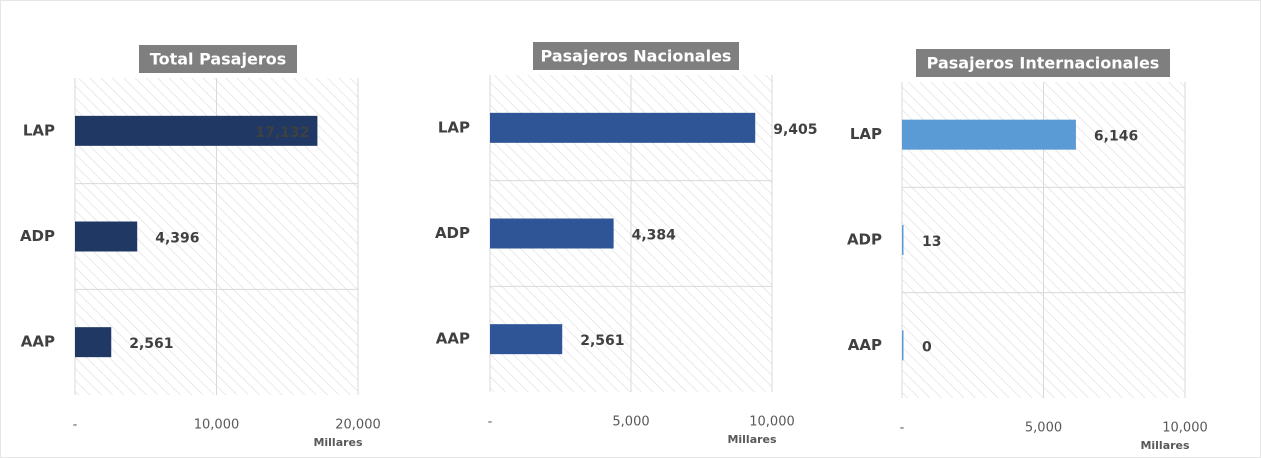 The height and width of the screenshot is (458, 1261). What do you see at coordinates (927, 347) in the screenshot?
I see `value-label: 0` at bounding box center [927, 347].